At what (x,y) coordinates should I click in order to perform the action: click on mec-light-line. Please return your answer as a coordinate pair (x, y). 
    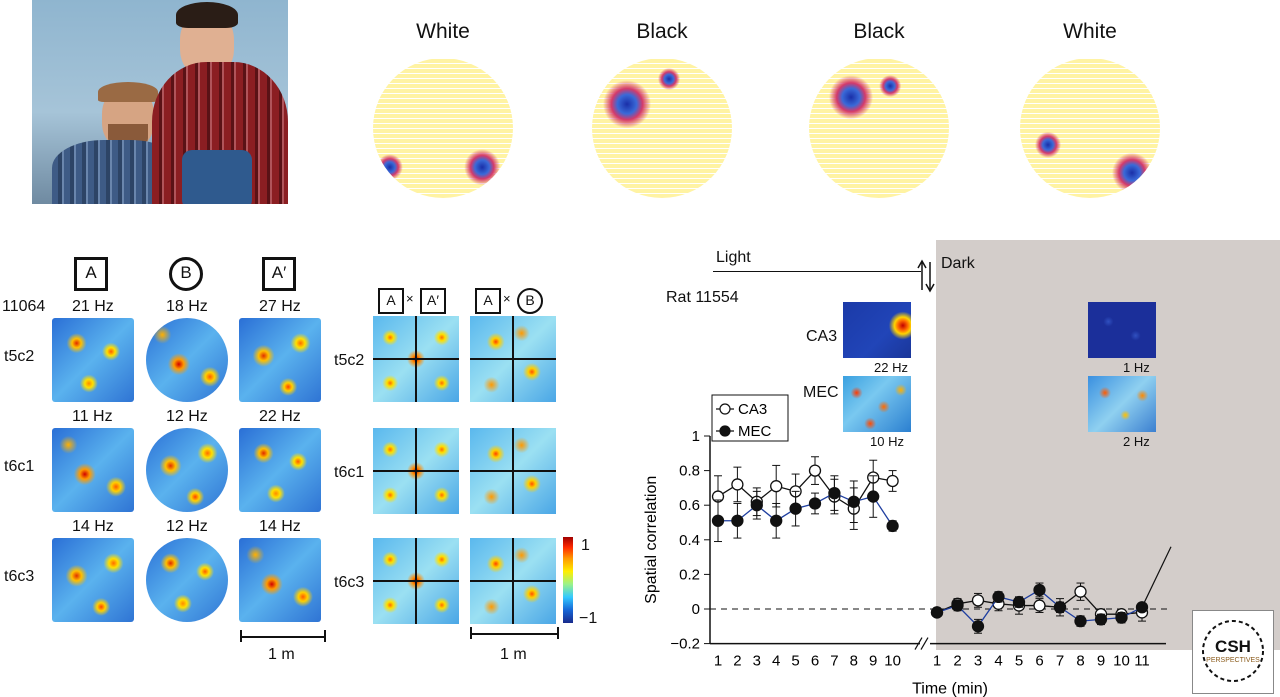
    Looking at the image, I should click on (806, 509).